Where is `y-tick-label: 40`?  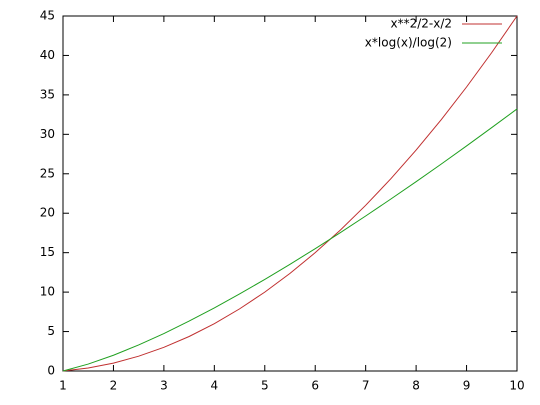
y-tick-label: 40 is located at coordinates (47, 55).